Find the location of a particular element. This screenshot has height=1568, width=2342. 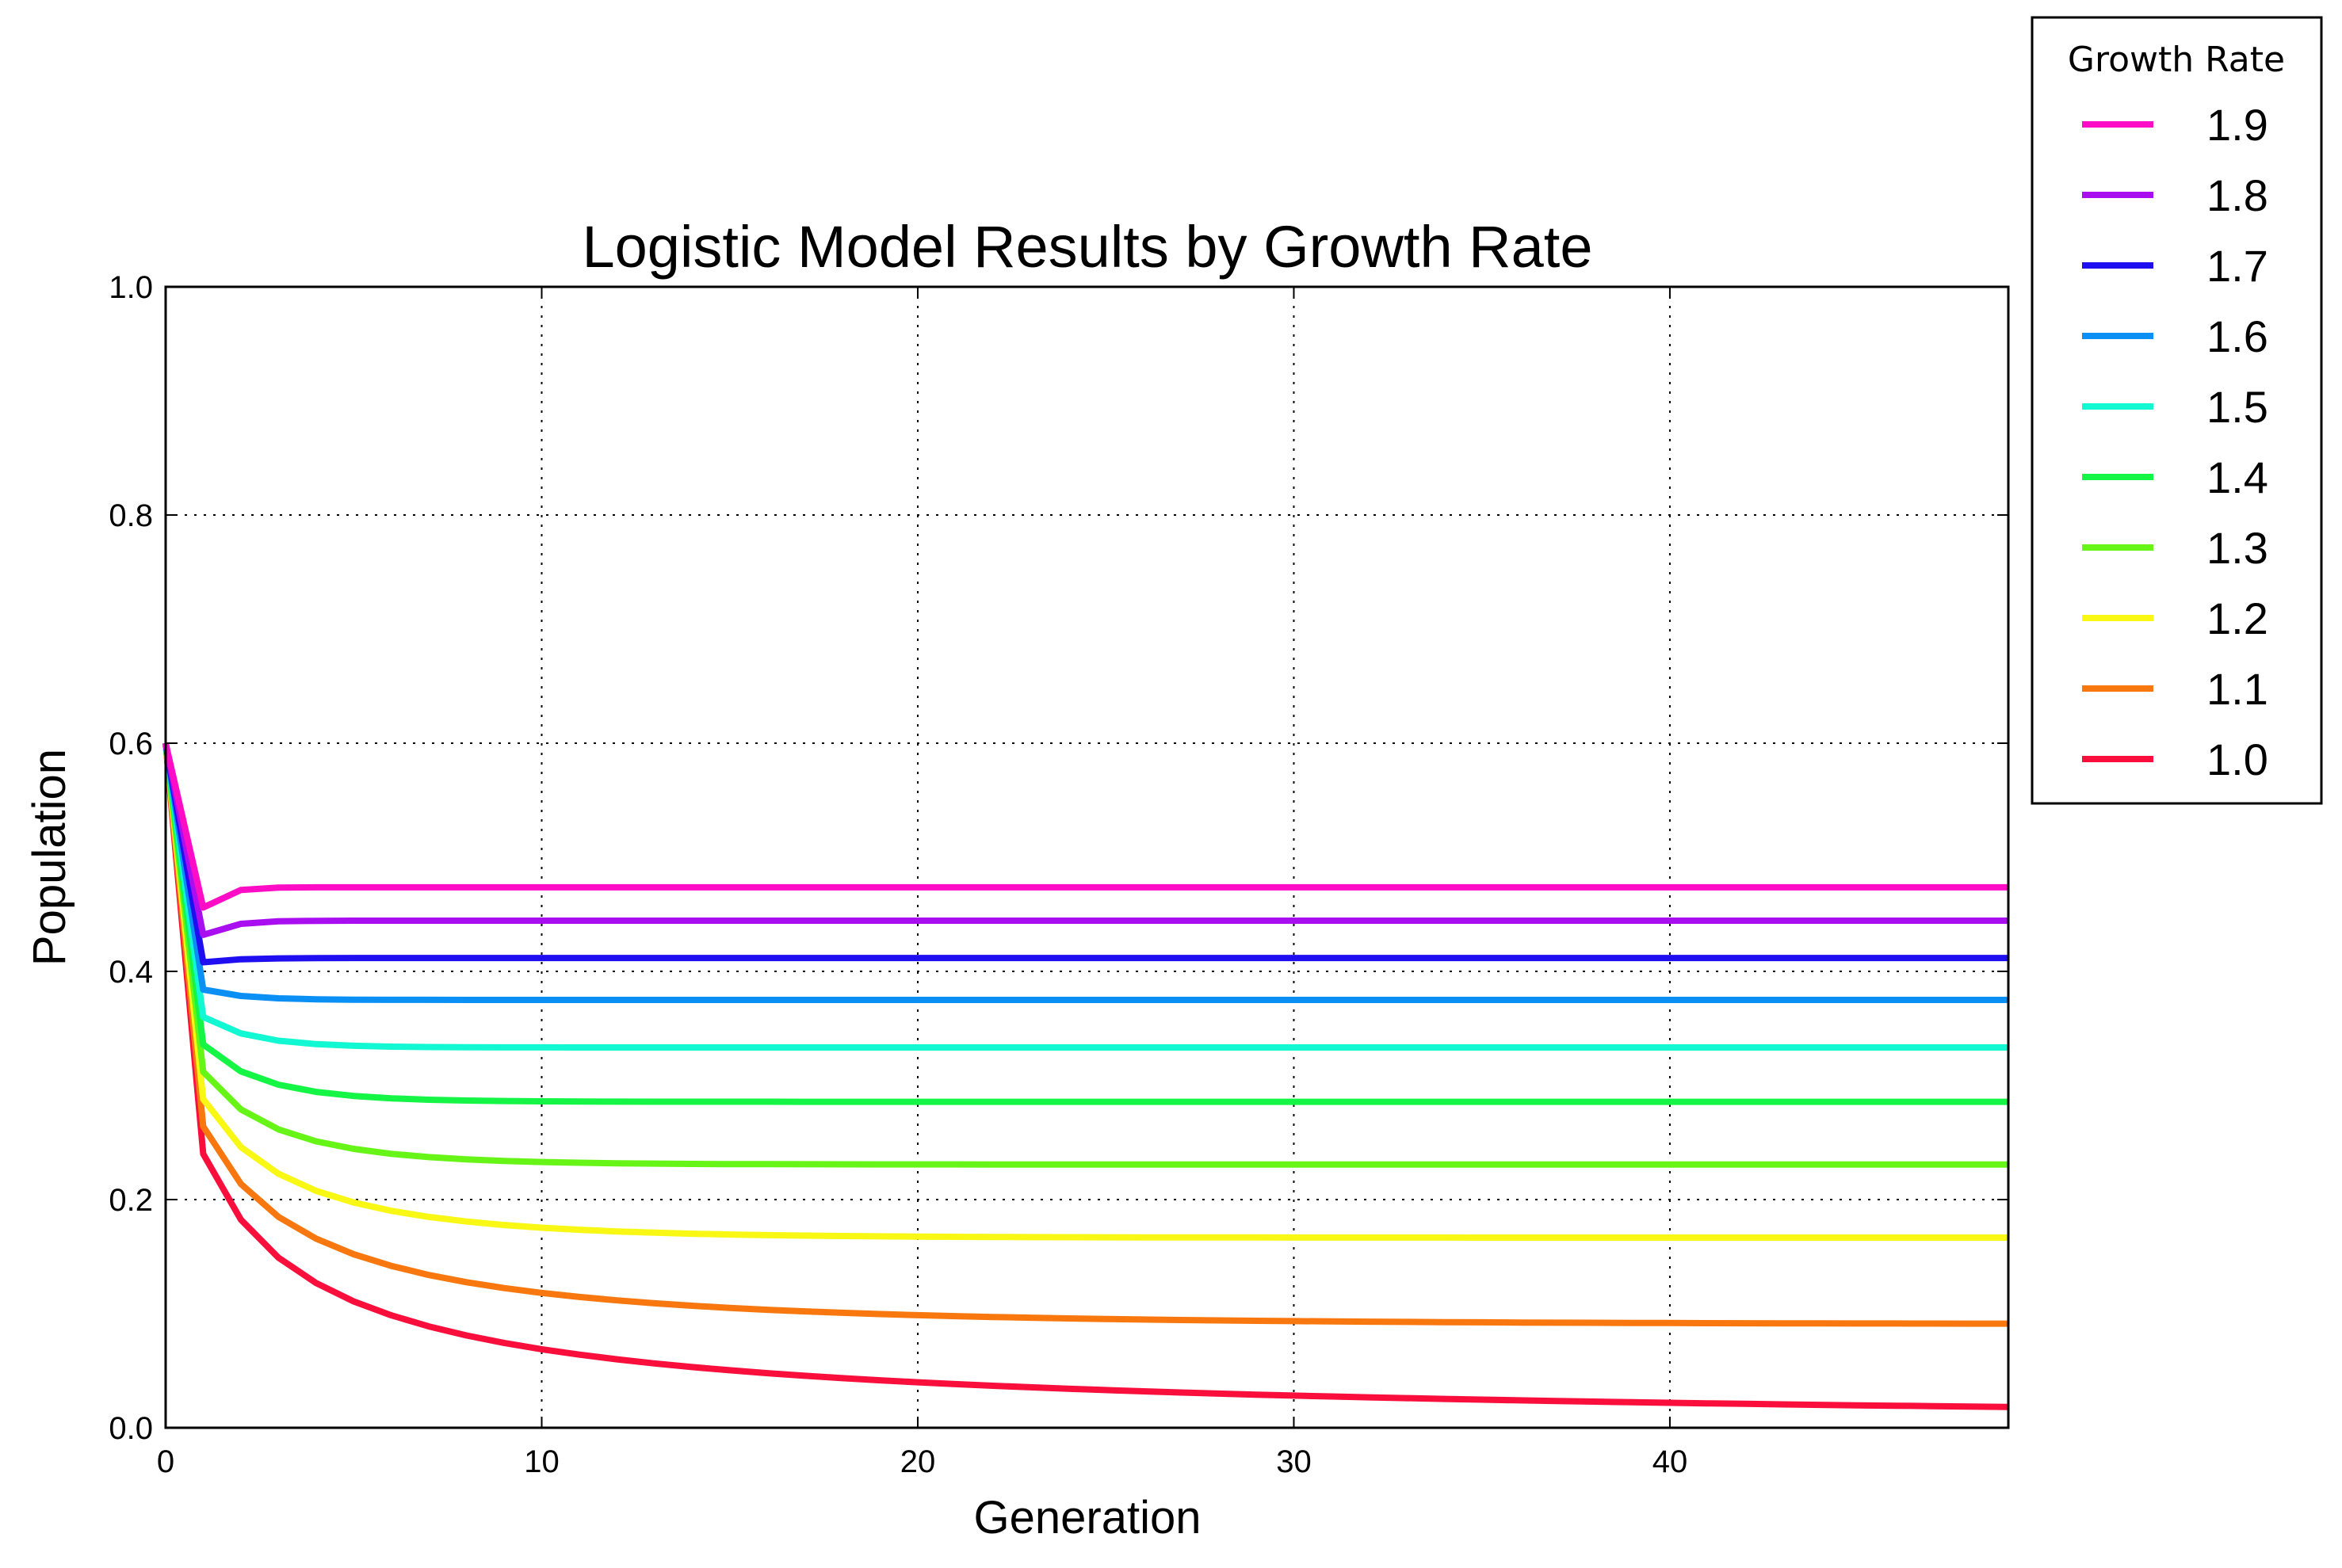

series-line-1.8 is located at coordinates (1085, 840).